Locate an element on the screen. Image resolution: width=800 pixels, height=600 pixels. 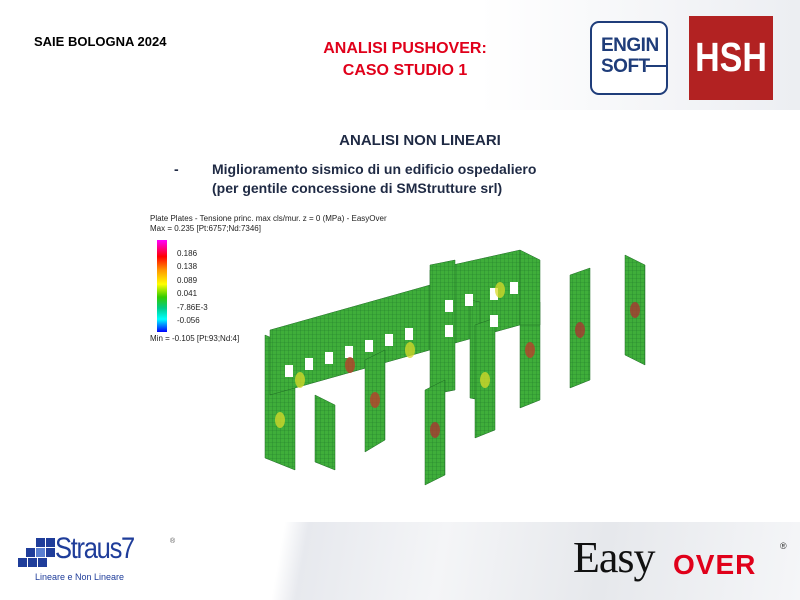
color-scale-bar is located at coordinates (162, 286).